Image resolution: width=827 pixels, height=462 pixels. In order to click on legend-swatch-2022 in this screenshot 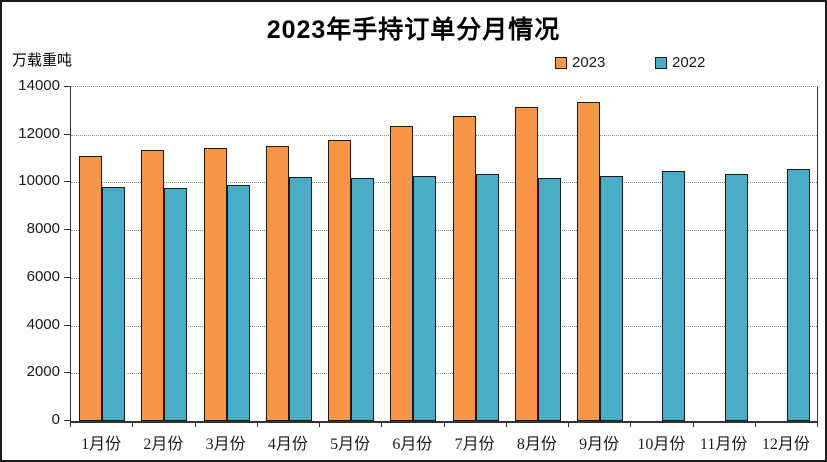, I will do `click(661, 62)`.